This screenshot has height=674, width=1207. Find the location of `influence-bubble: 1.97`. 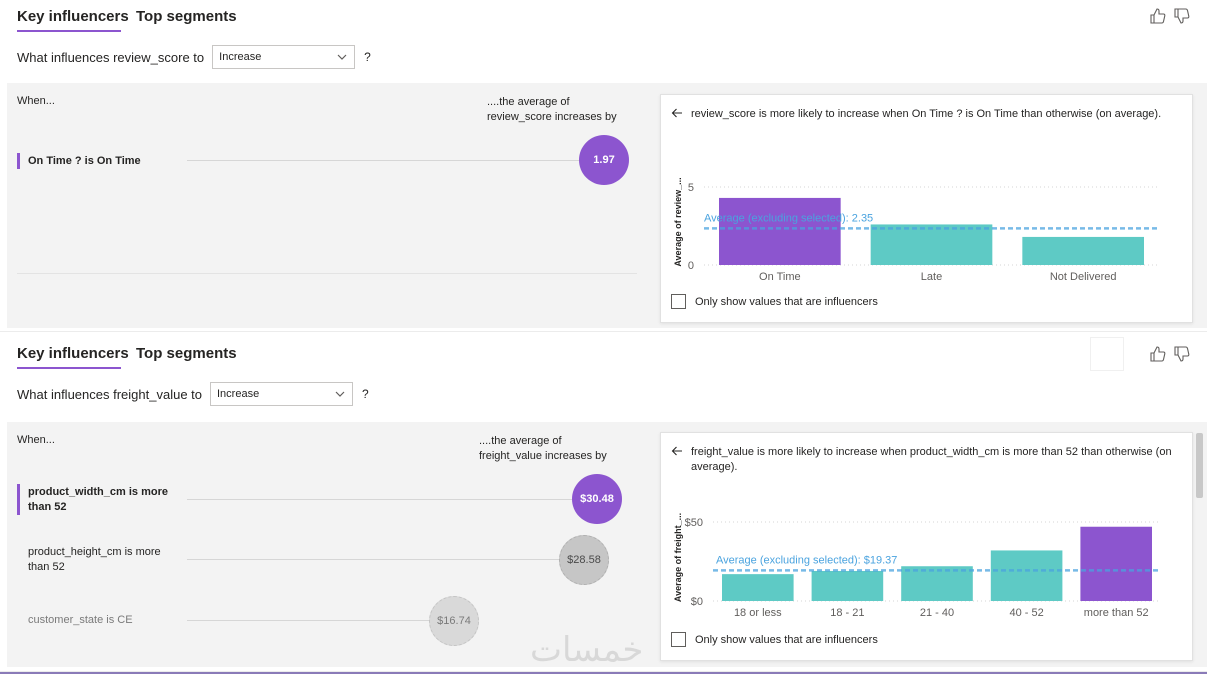

influence-bubble: 1.97 is located at coordinates (604, 160).